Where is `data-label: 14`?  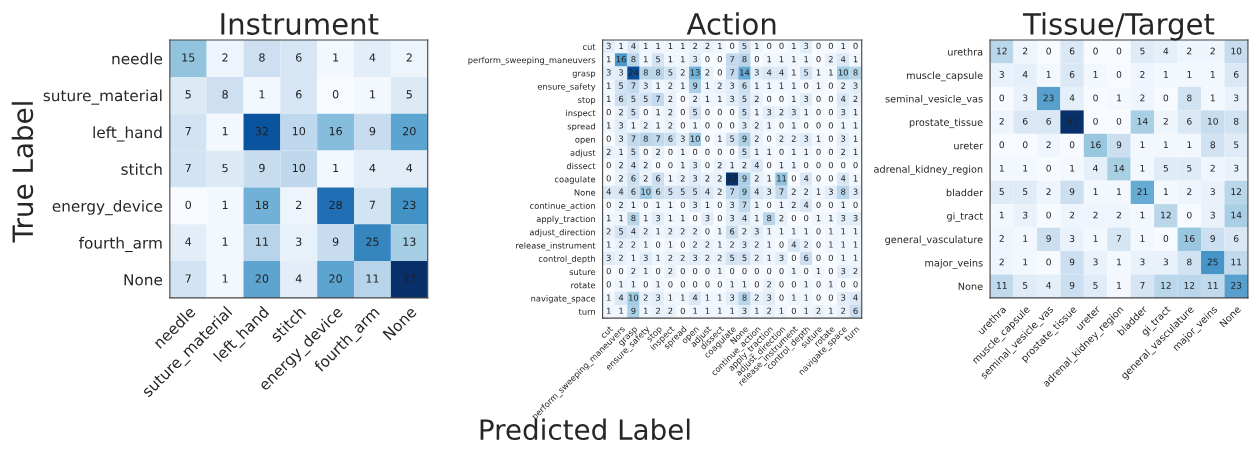
data-label: 14 is located at coordinates (1236, 215).